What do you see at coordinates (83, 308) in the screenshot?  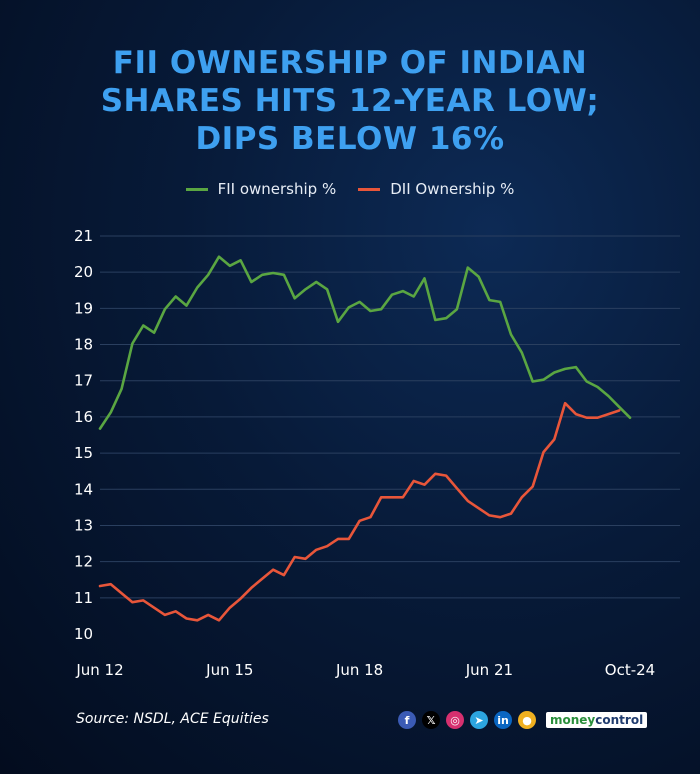 I see `y-tick-label: 19` at bounding box center [83, 308].